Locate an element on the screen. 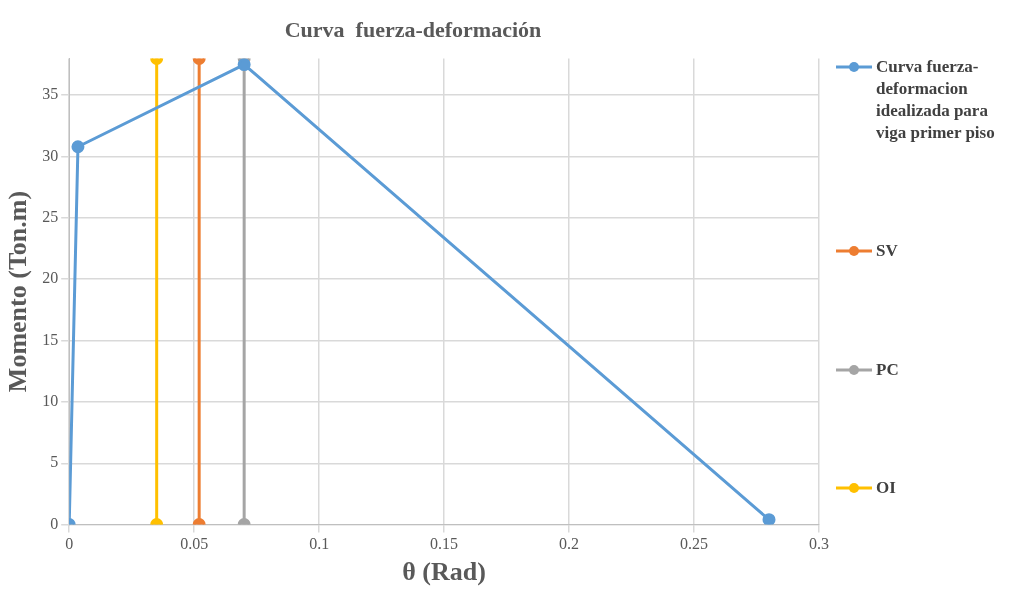 The image size is (1012, 589). y-tick-label: 10 is located at coordinates (50, 401).